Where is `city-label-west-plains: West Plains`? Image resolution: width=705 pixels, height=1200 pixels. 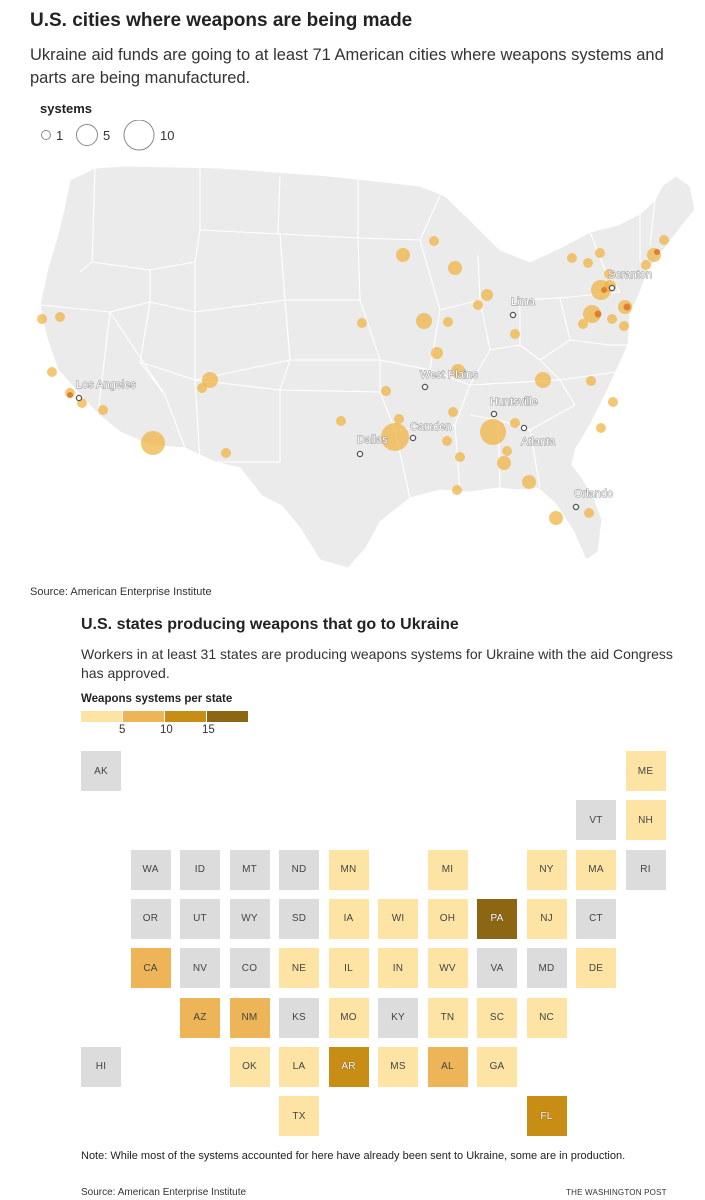 city-label-west-plains: West Plains is located at coordinates (449, 375).